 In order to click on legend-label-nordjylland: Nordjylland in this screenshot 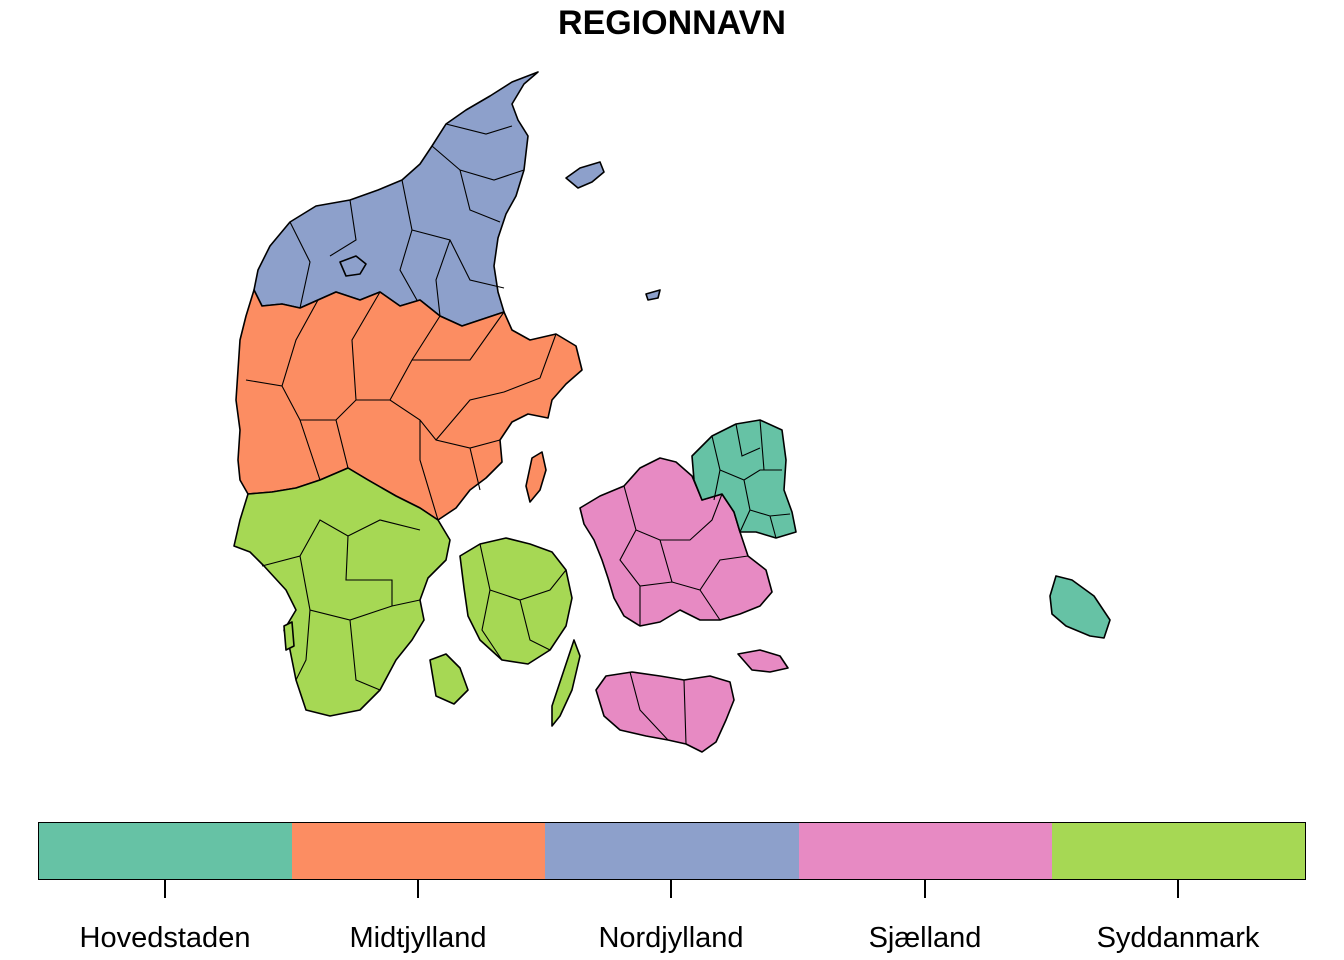, I will do `click(671, 938)`.